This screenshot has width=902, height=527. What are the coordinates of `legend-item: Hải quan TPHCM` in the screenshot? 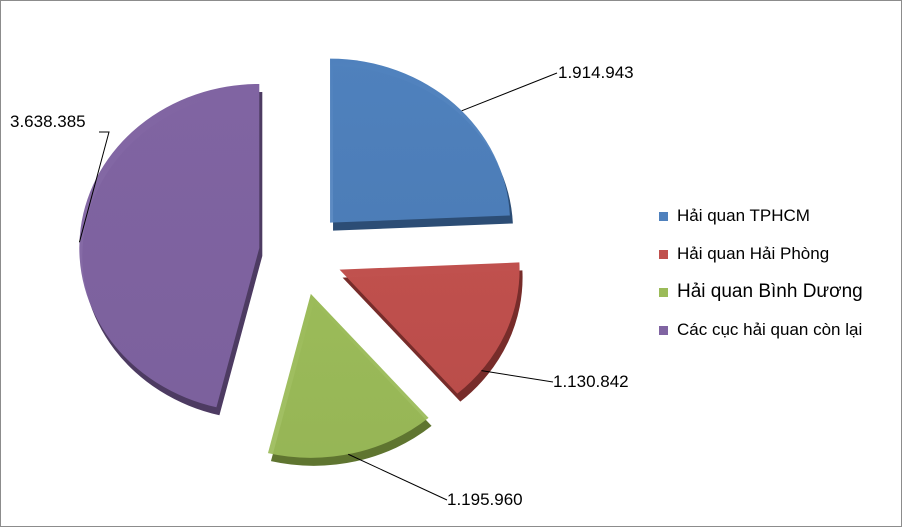 It's located at (761, 216).